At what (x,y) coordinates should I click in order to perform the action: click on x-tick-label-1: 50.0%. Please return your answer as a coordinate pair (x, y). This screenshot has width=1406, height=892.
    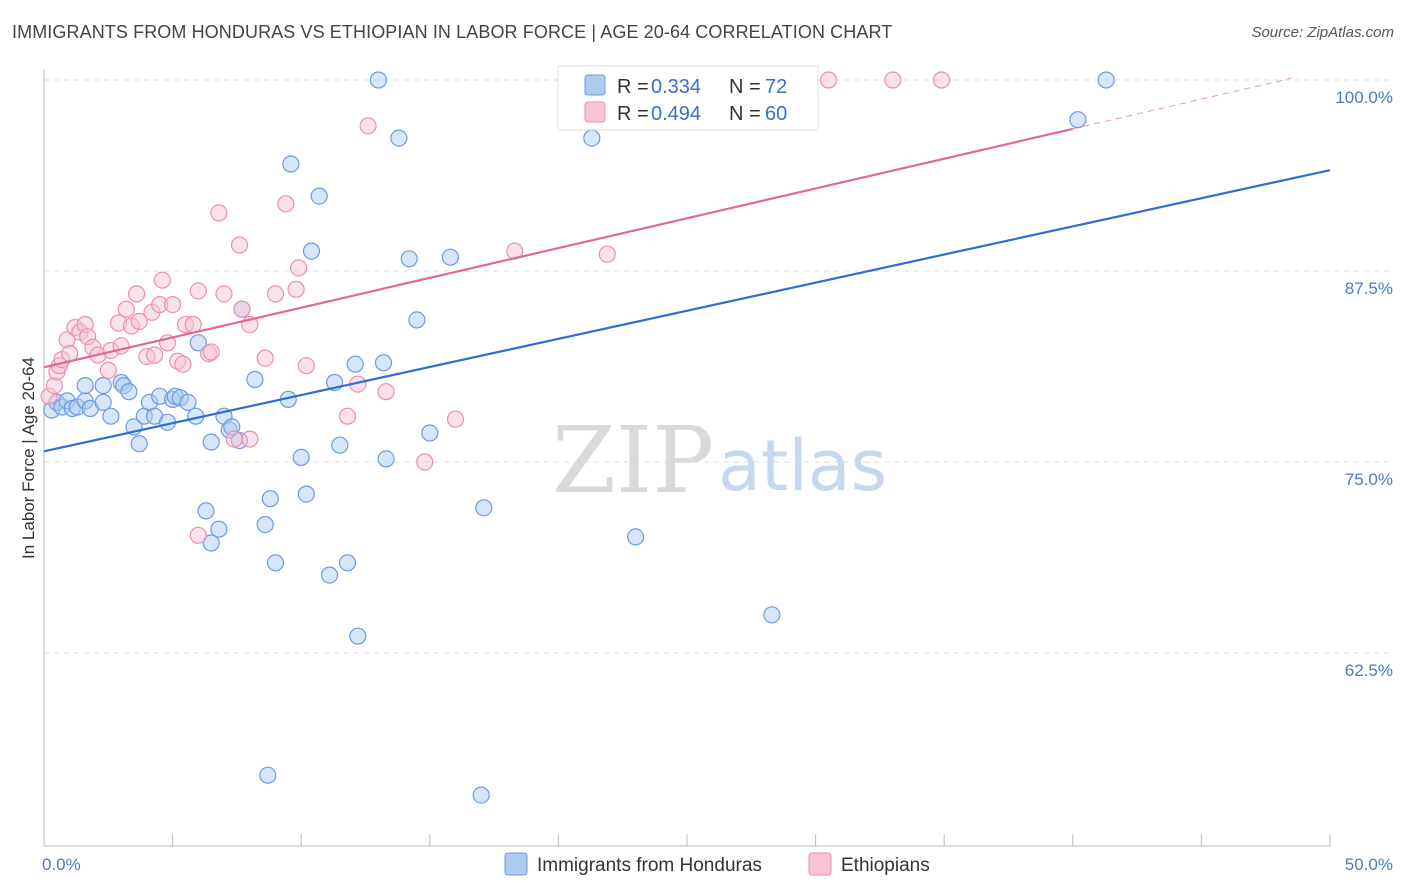
    Looking at the image, I should click on (1369, 864).